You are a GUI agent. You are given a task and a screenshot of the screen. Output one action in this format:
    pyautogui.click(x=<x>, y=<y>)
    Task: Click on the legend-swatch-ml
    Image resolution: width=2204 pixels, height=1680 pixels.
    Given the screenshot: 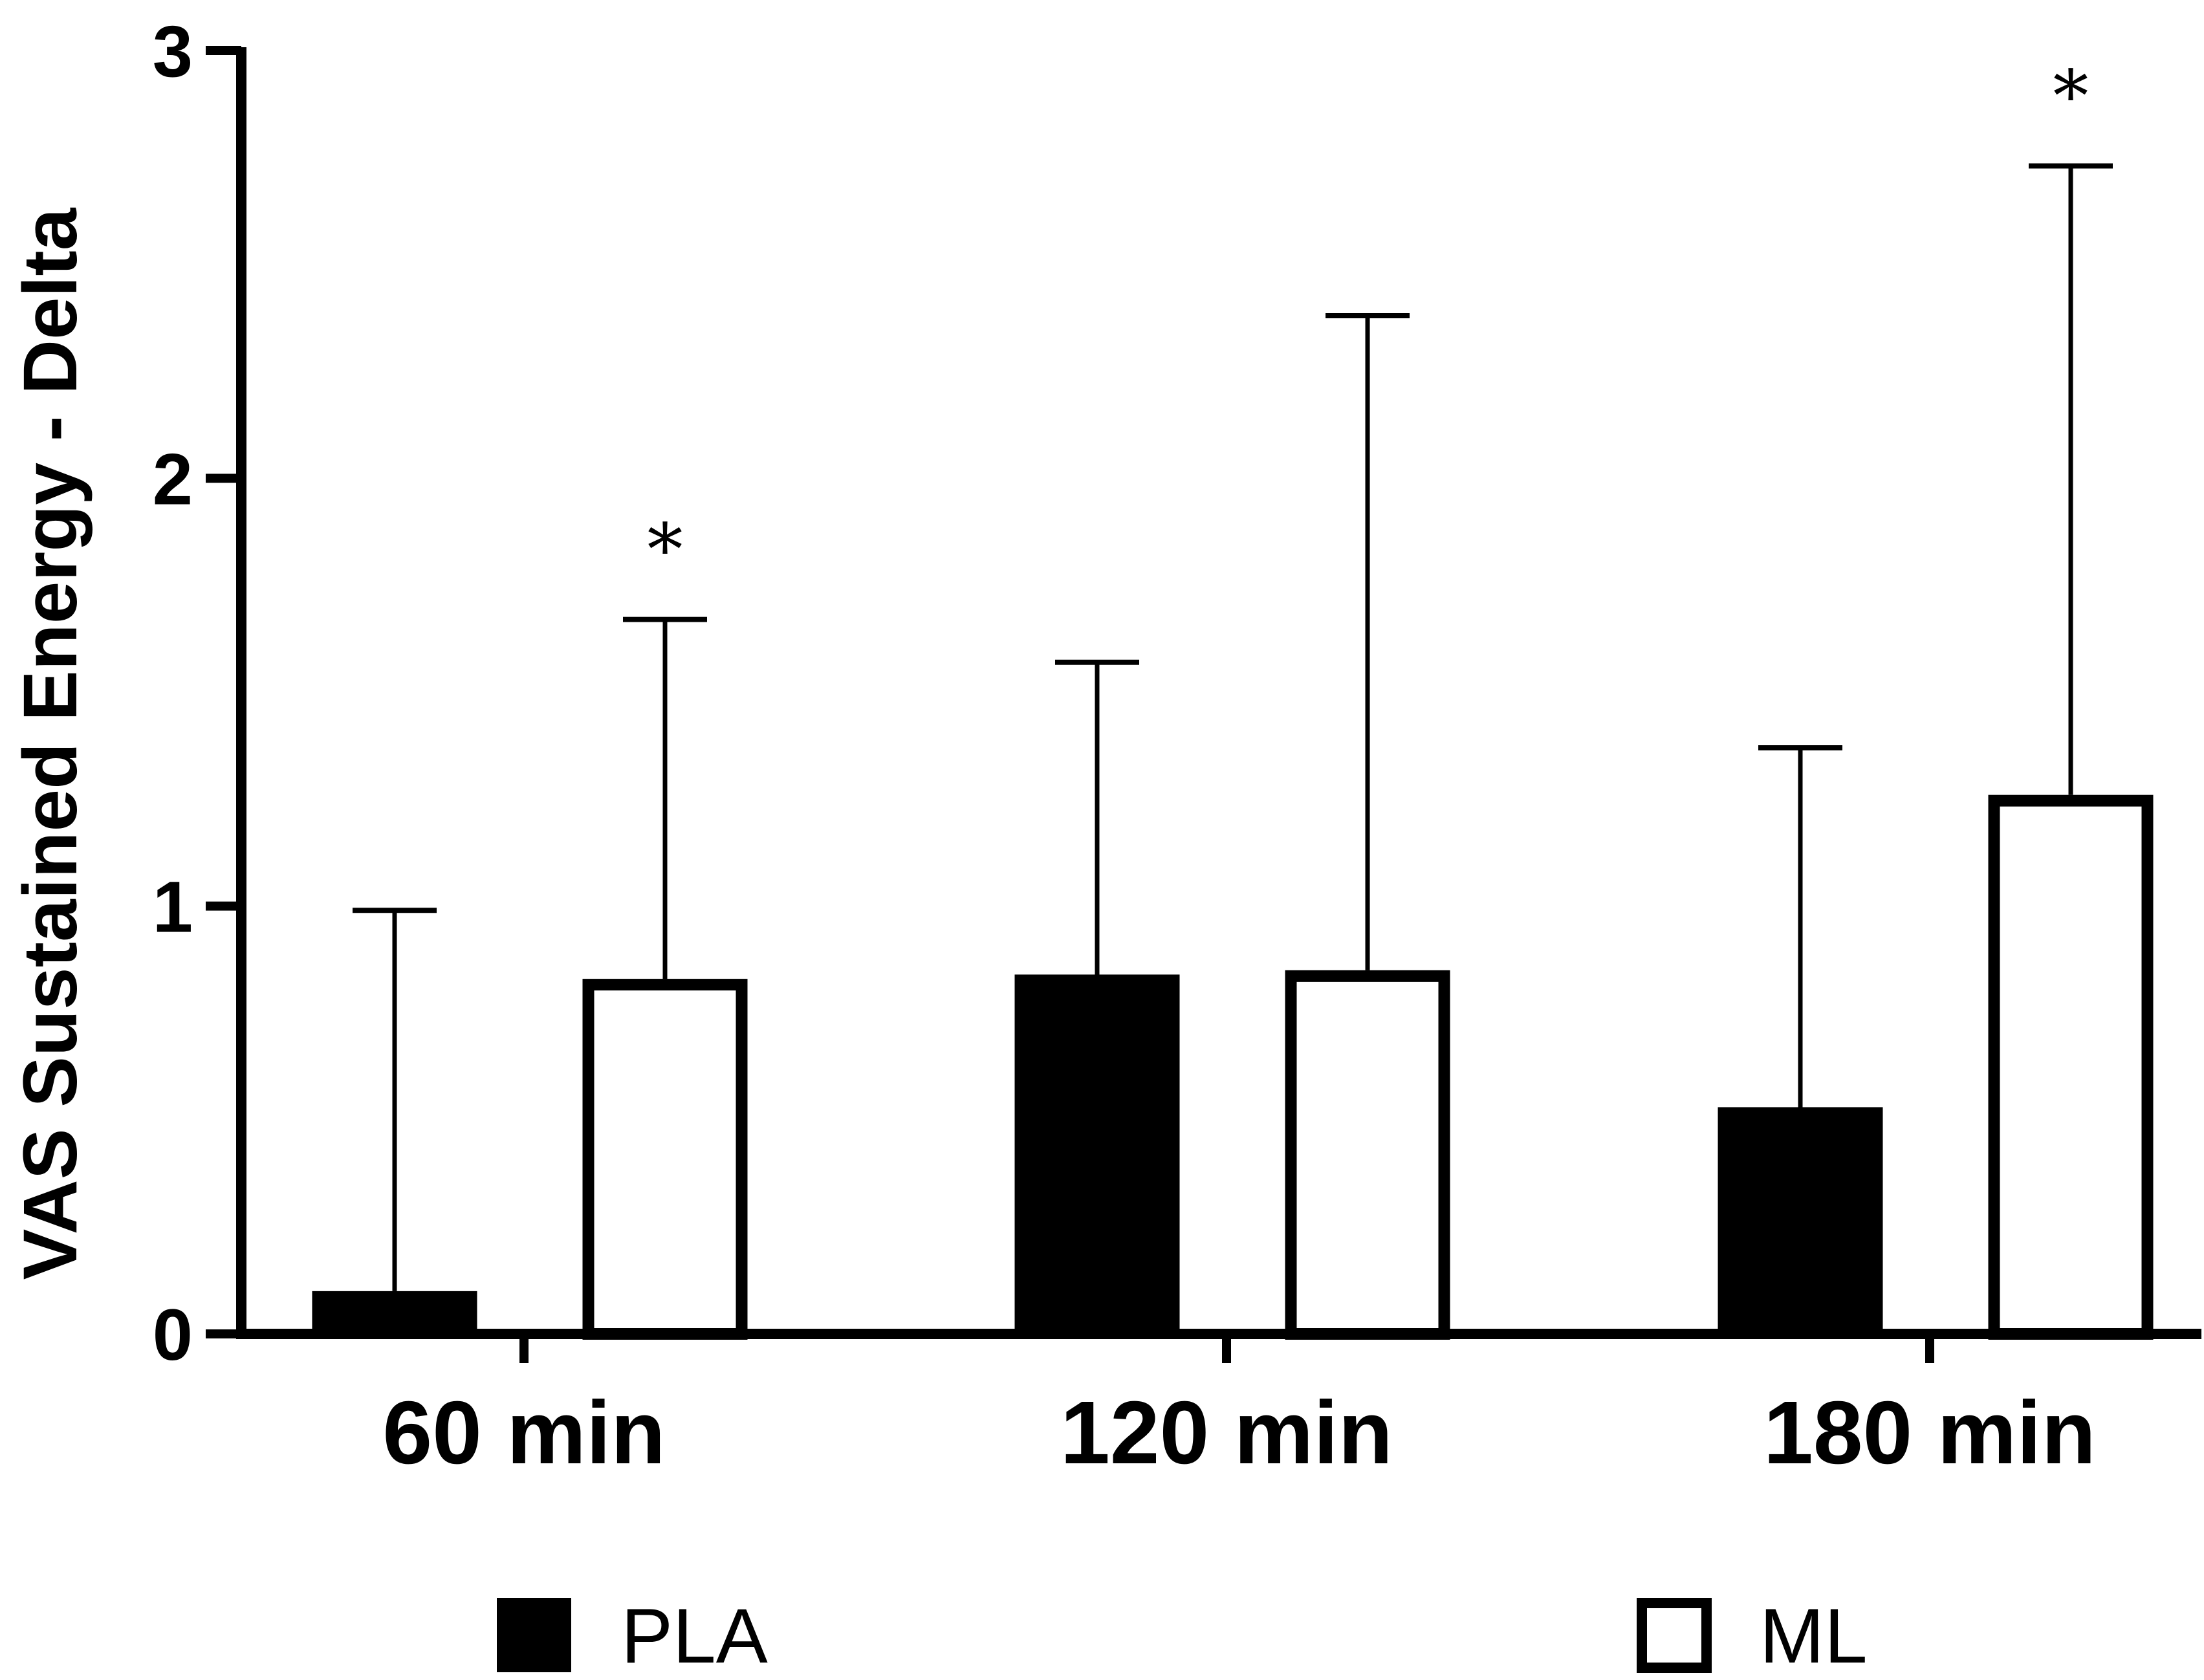 What is the action you would take?
    pyautogui.click(x=1675, y=1635)
    